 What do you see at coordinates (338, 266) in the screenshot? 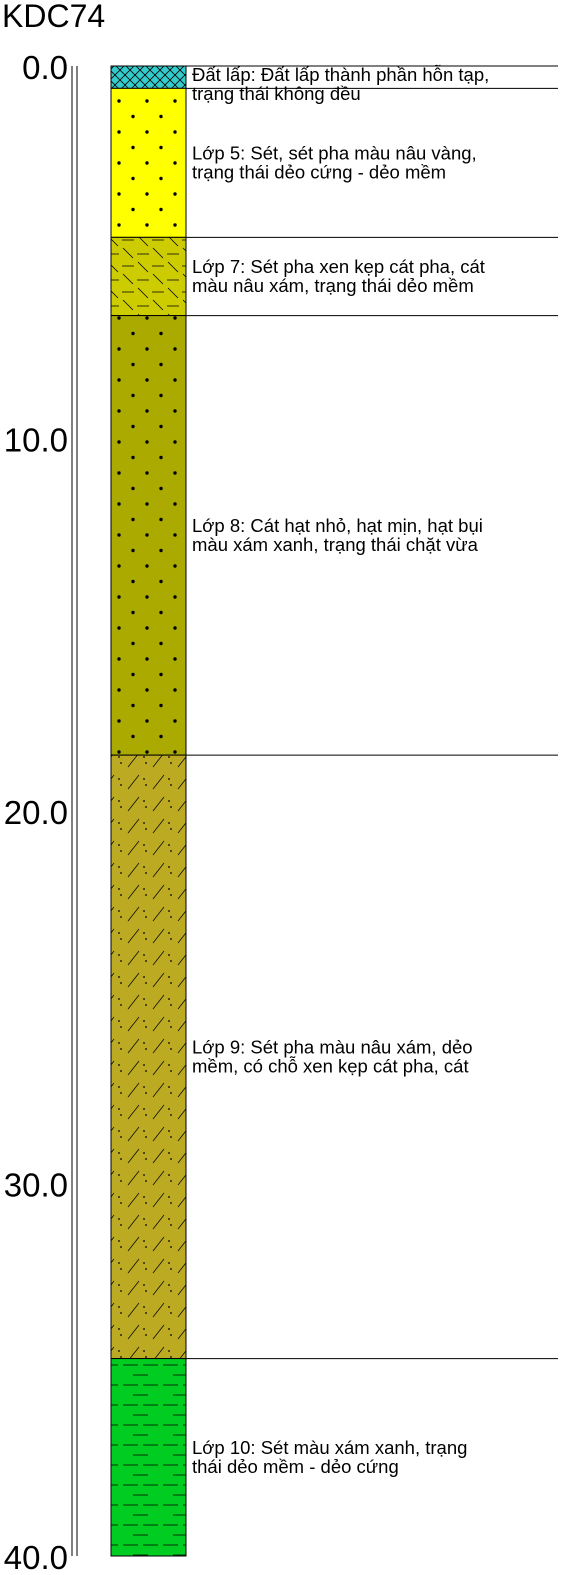
I see `layer-description-line: Lớp 7: Sét pha xen kẹp cát pha, cát` at bounding box center [338, 266].